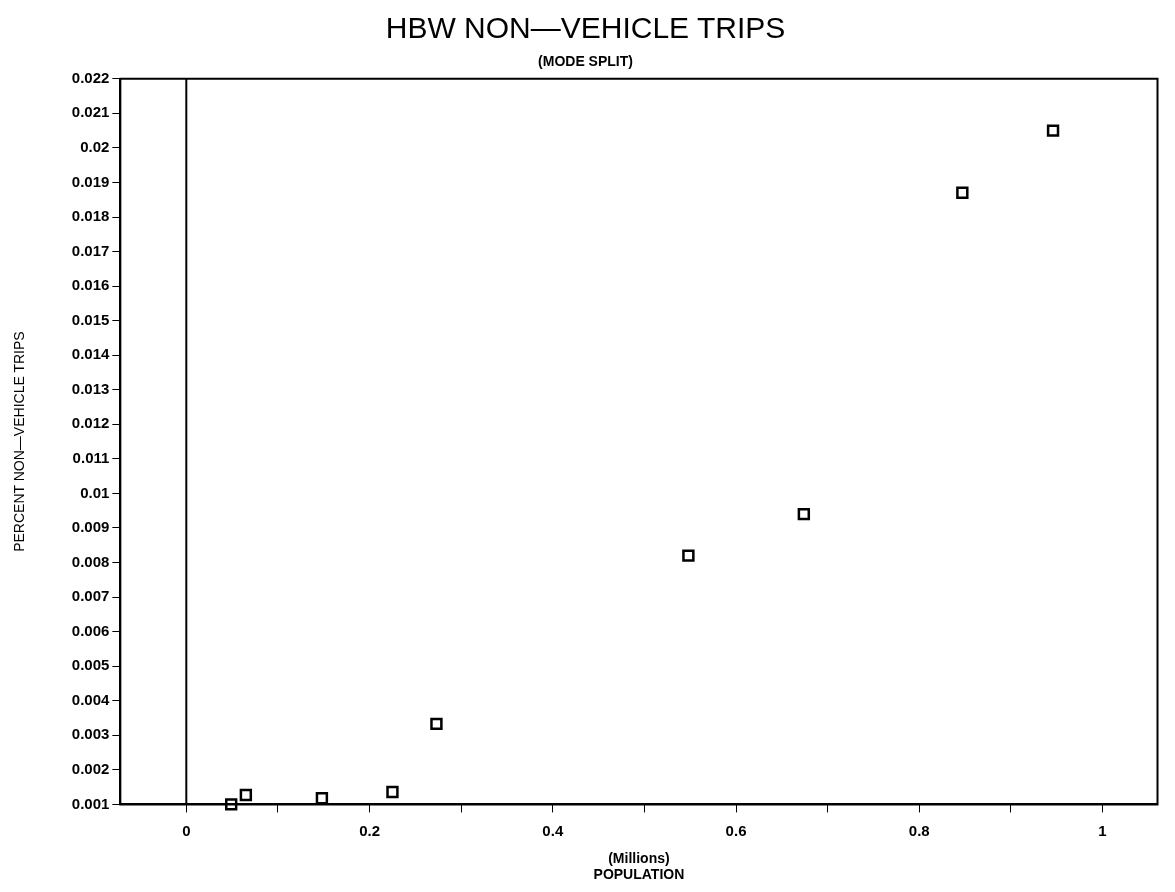 The height and width of the screenshot is (892, 1175). I want to click on x-tick-label: 0.2, so click(369, 830).